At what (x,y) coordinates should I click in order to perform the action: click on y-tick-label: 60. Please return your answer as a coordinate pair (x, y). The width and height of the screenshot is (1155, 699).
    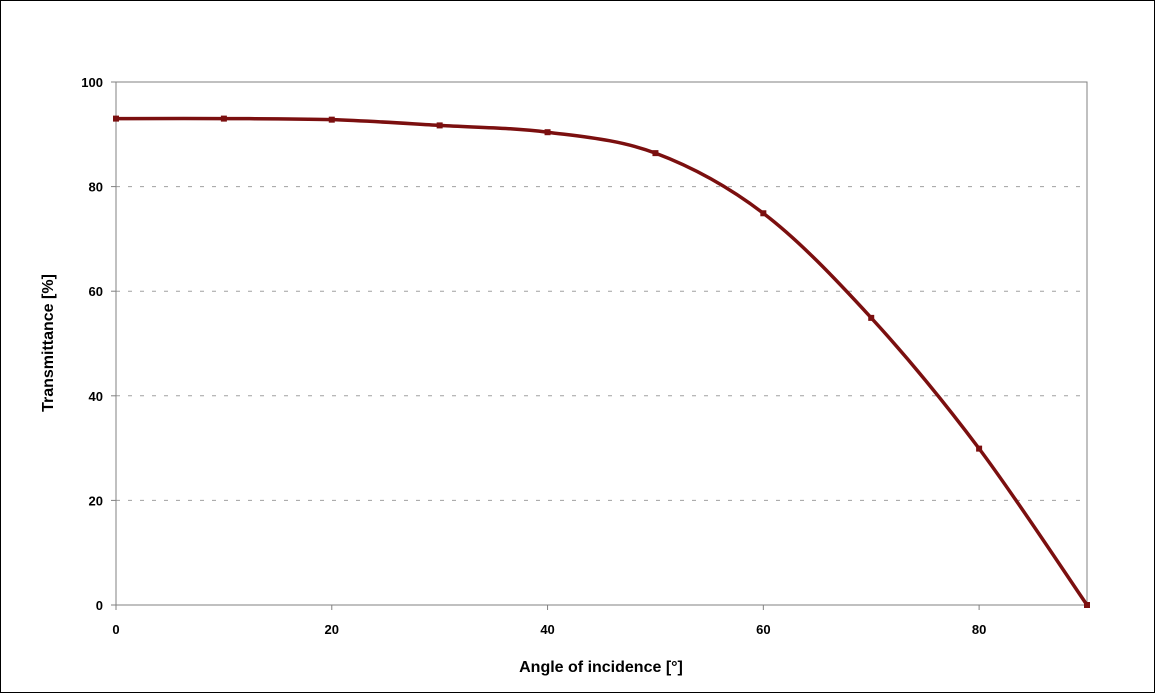
    Looking at the image, I should click on (96, 291).